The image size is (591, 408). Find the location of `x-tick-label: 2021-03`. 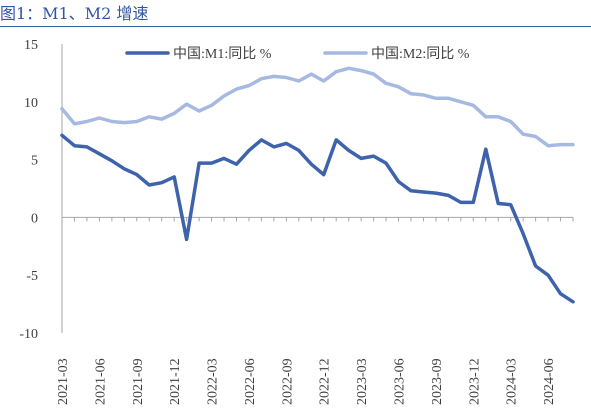

x-tick-label: 2021-03 is located at coordinates (63, 381).